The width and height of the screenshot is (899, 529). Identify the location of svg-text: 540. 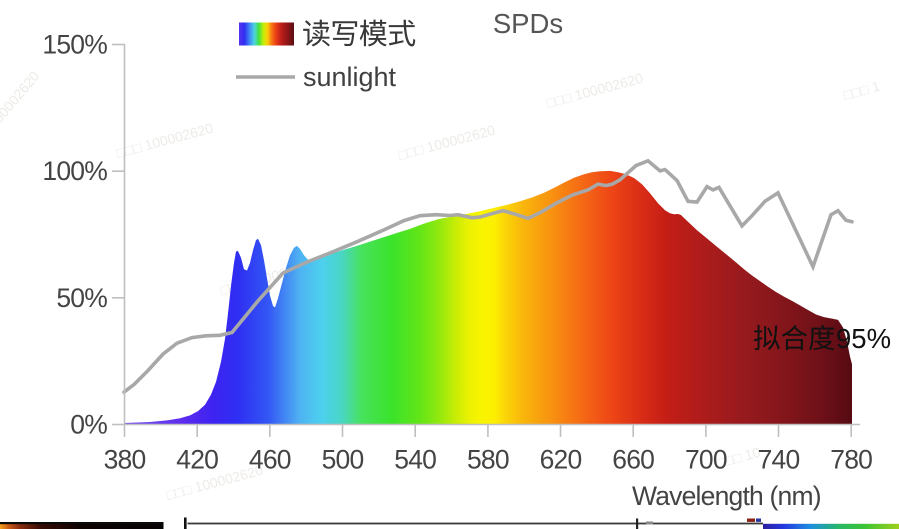
(415, 460).